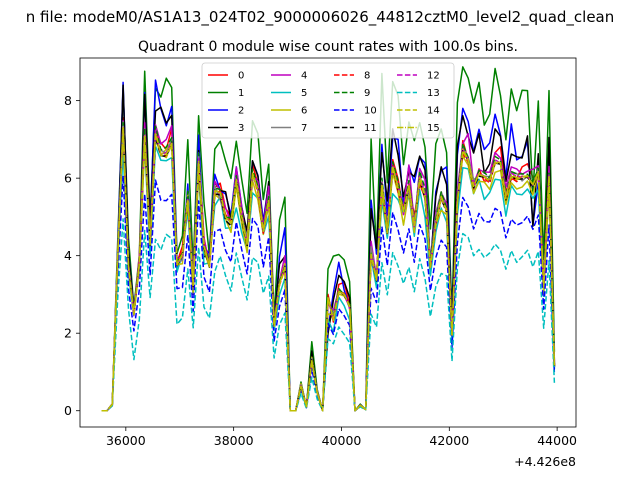 The height and width of the screenshot is (480, 640). I want to click on legend-label-4: 4, so click(304, 76).